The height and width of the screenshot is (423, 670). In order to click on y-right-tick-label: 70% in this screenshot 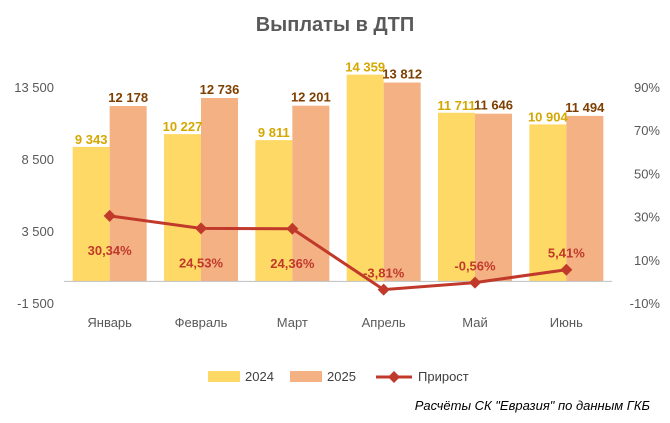, I will do `click(647, 130)`.